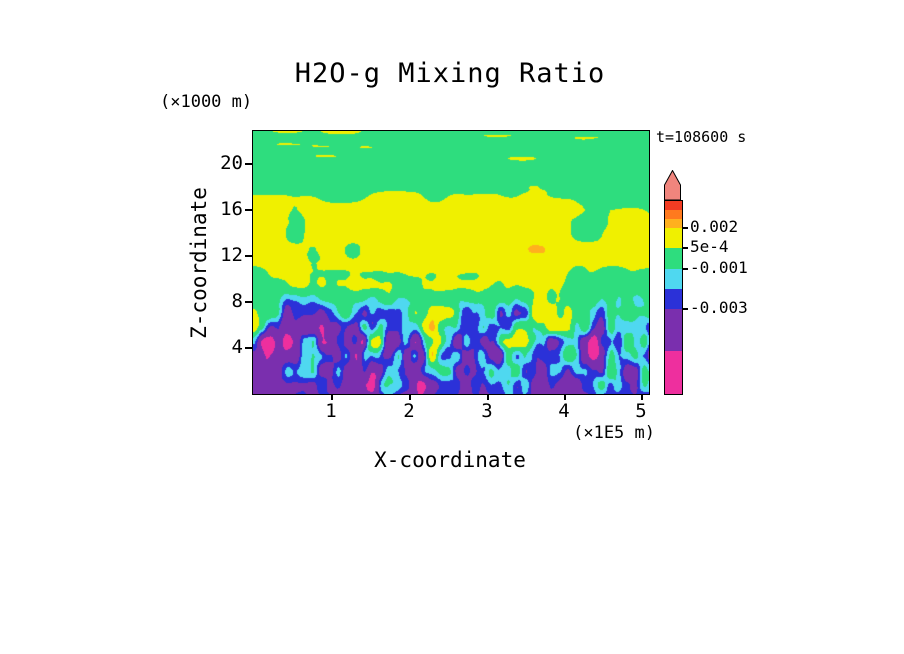  Describe the element at coordinates (701, 137) in the screenshot. I see `time-annotation: t=108600 s` at that location.